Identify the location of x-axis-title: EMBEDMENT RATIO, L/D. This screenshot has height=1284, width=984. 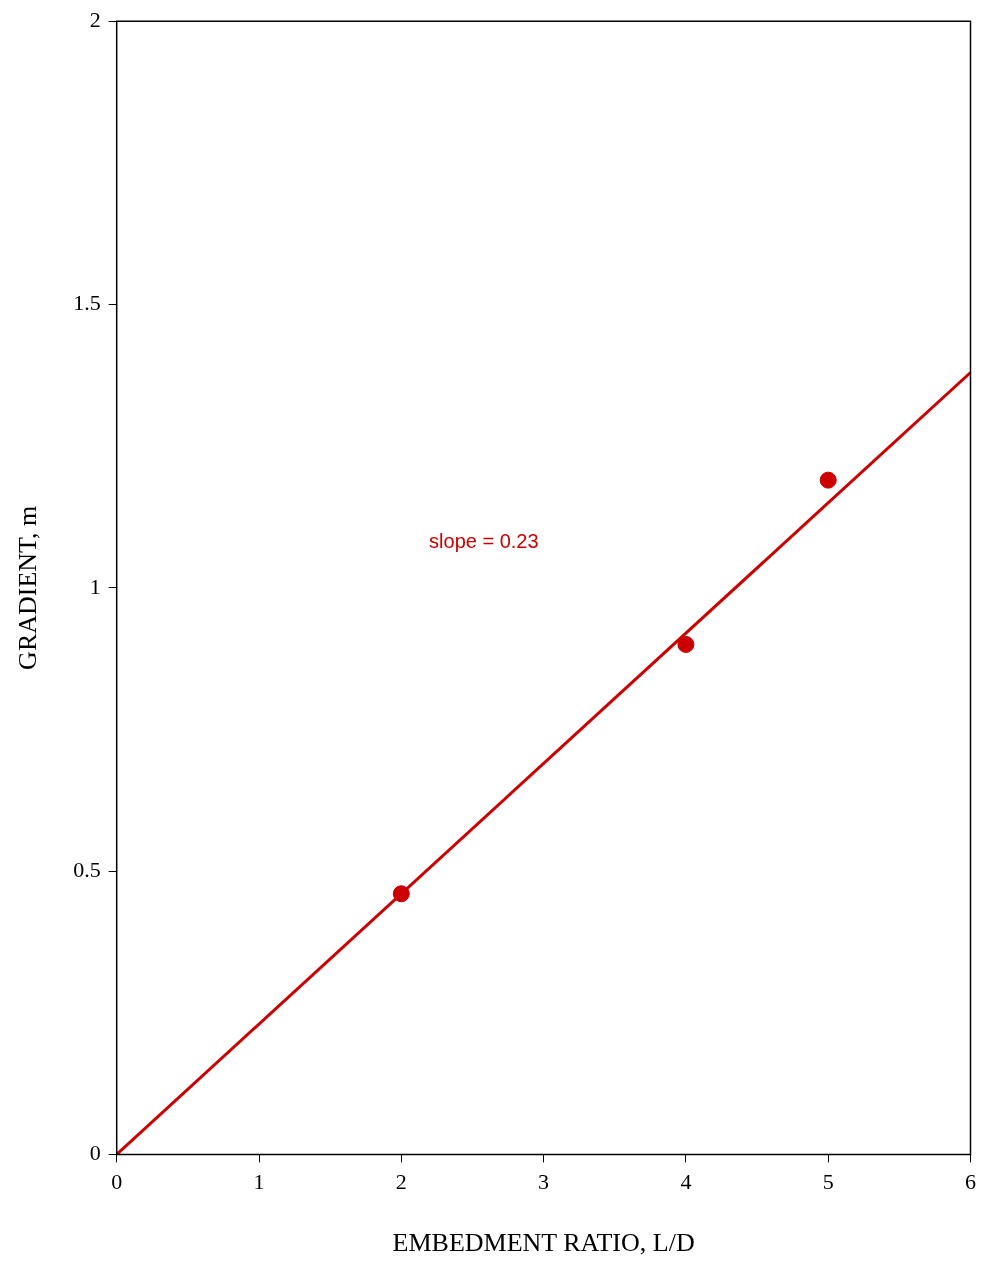
(543, 1243).